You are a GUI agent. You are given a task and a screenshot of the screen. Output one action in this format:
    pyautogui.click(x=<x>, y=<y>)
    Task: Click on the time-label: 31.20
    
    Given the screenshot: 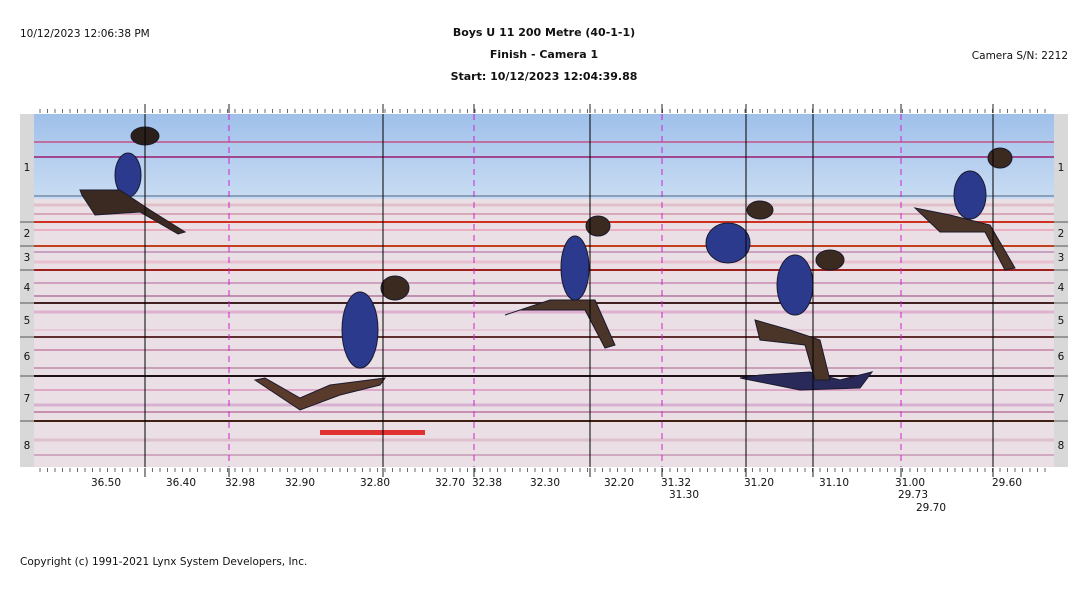 What is the action you would take?
    pyautogui.click(x=759, y=483)
    